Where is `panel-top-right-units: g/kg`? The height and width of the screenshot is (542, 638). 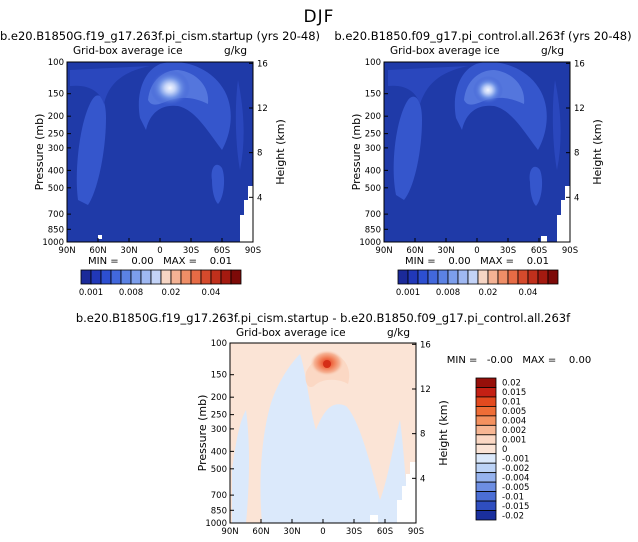
panel-top-right-units: g/kg is located at coordinates (552, 51).